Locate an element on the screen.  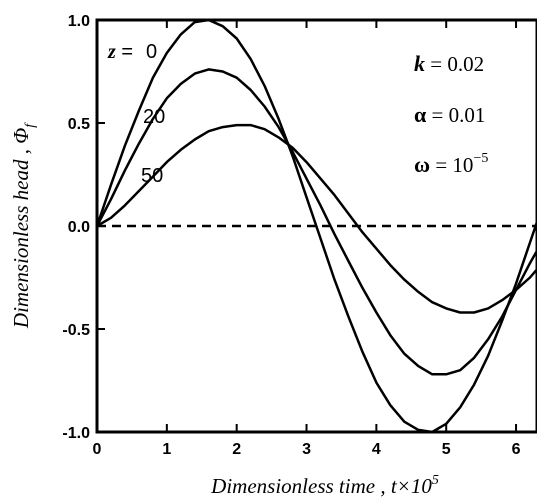
x-tick-label: 2 is located at coordinates (236, 449).